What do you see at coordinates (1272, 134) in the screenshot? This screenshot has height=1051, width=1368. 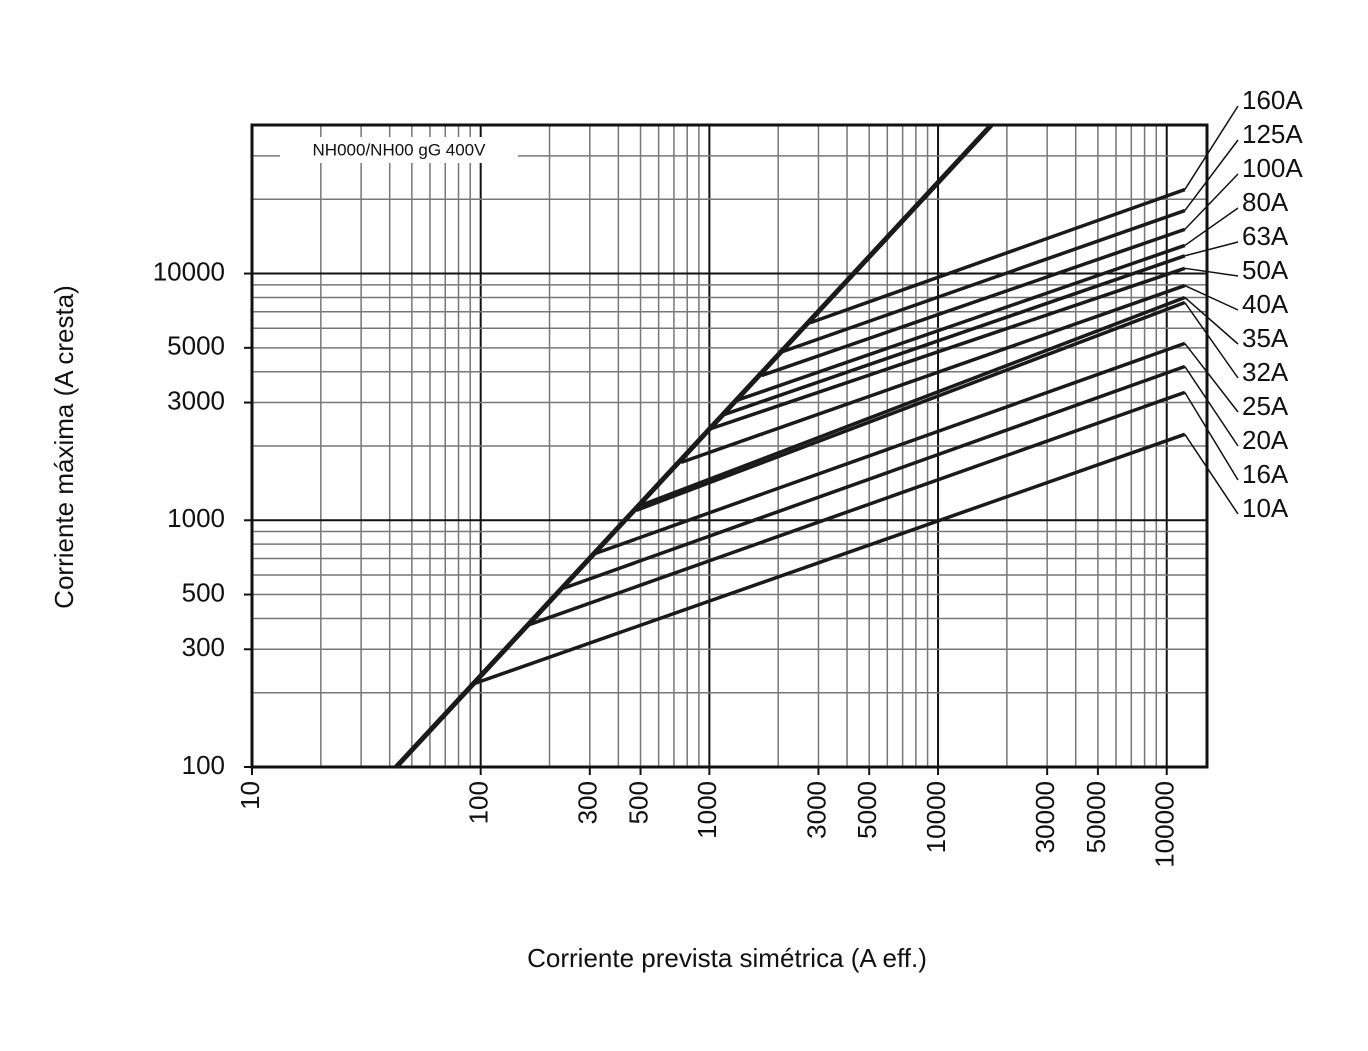 I see `legend-label: 125A` at bounding box center [1272, 134].